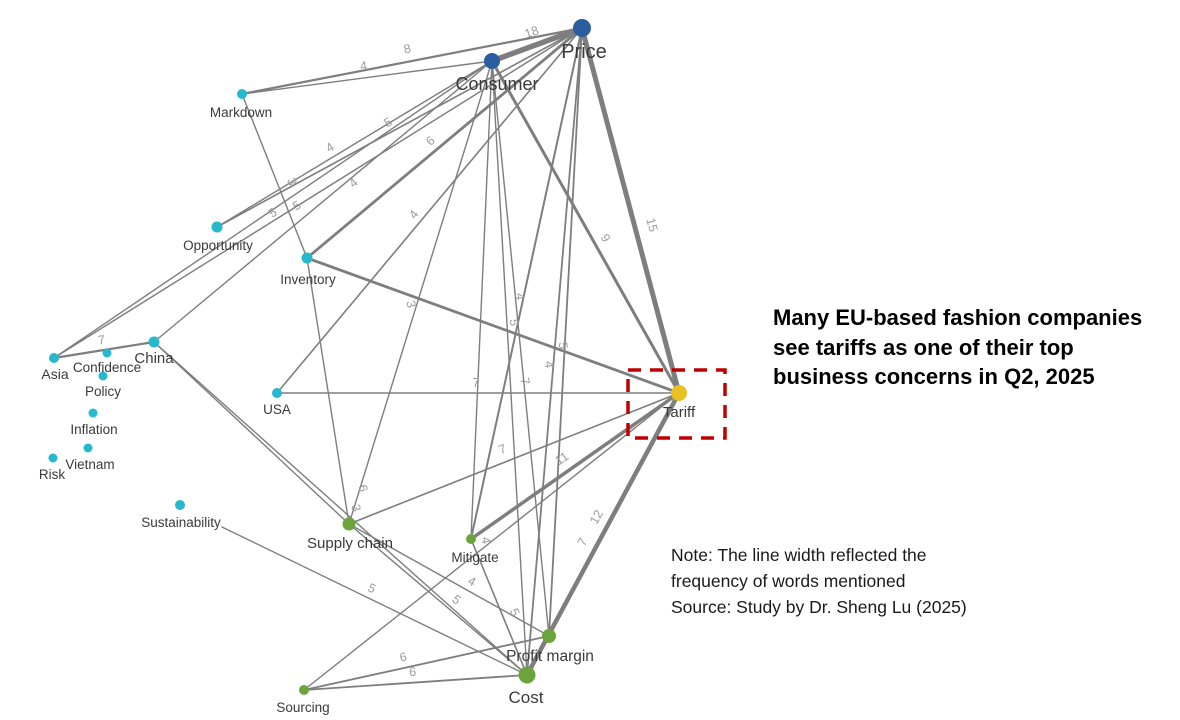  Describe the element at coordinates (350, 543) in the screenshot. I see `node-label-supply_chain: Supply chain` at that location.